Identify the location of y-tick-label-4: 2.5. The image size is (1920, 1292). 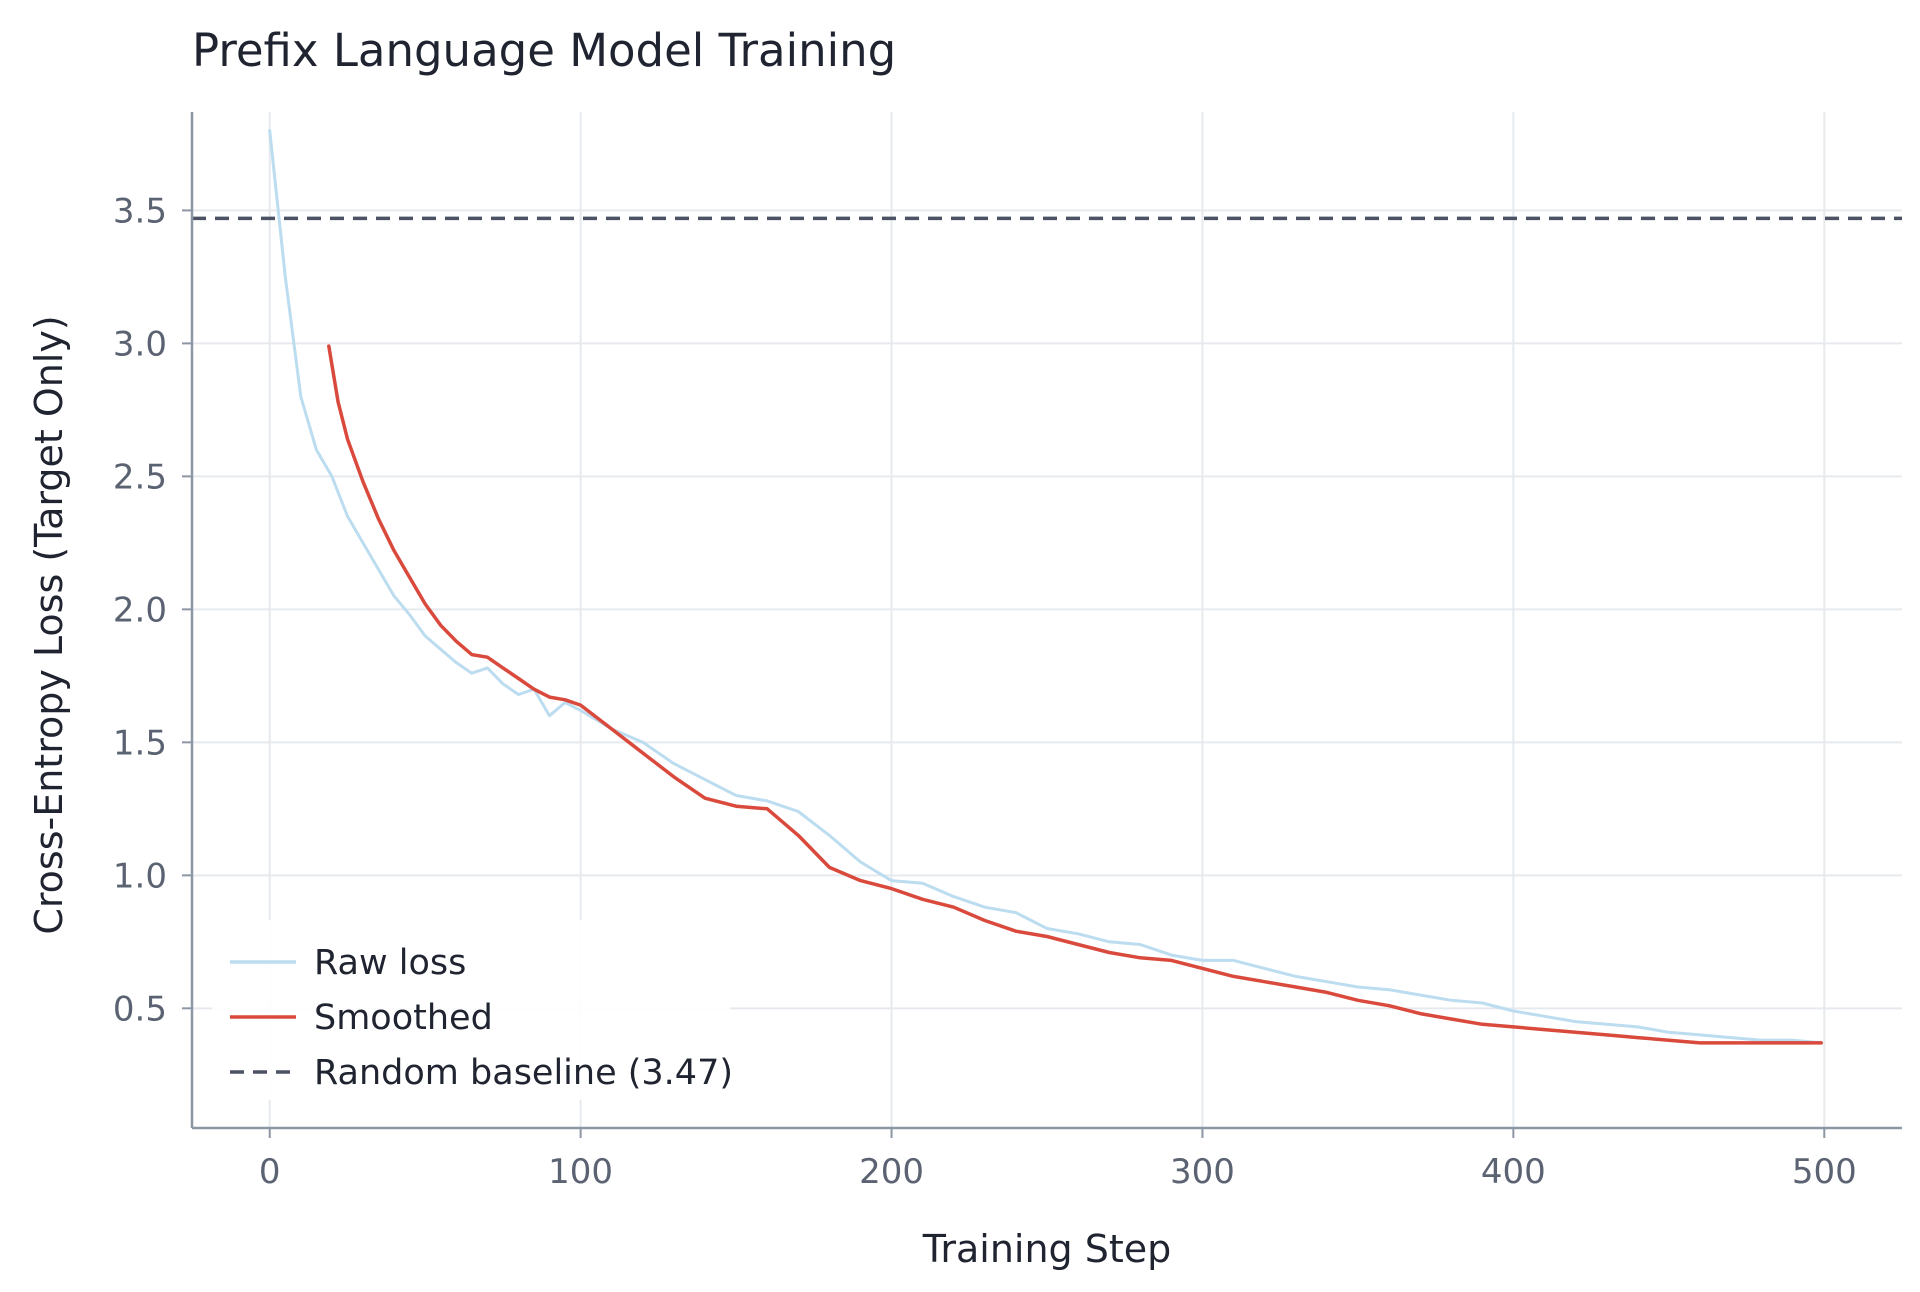
(140, 477).